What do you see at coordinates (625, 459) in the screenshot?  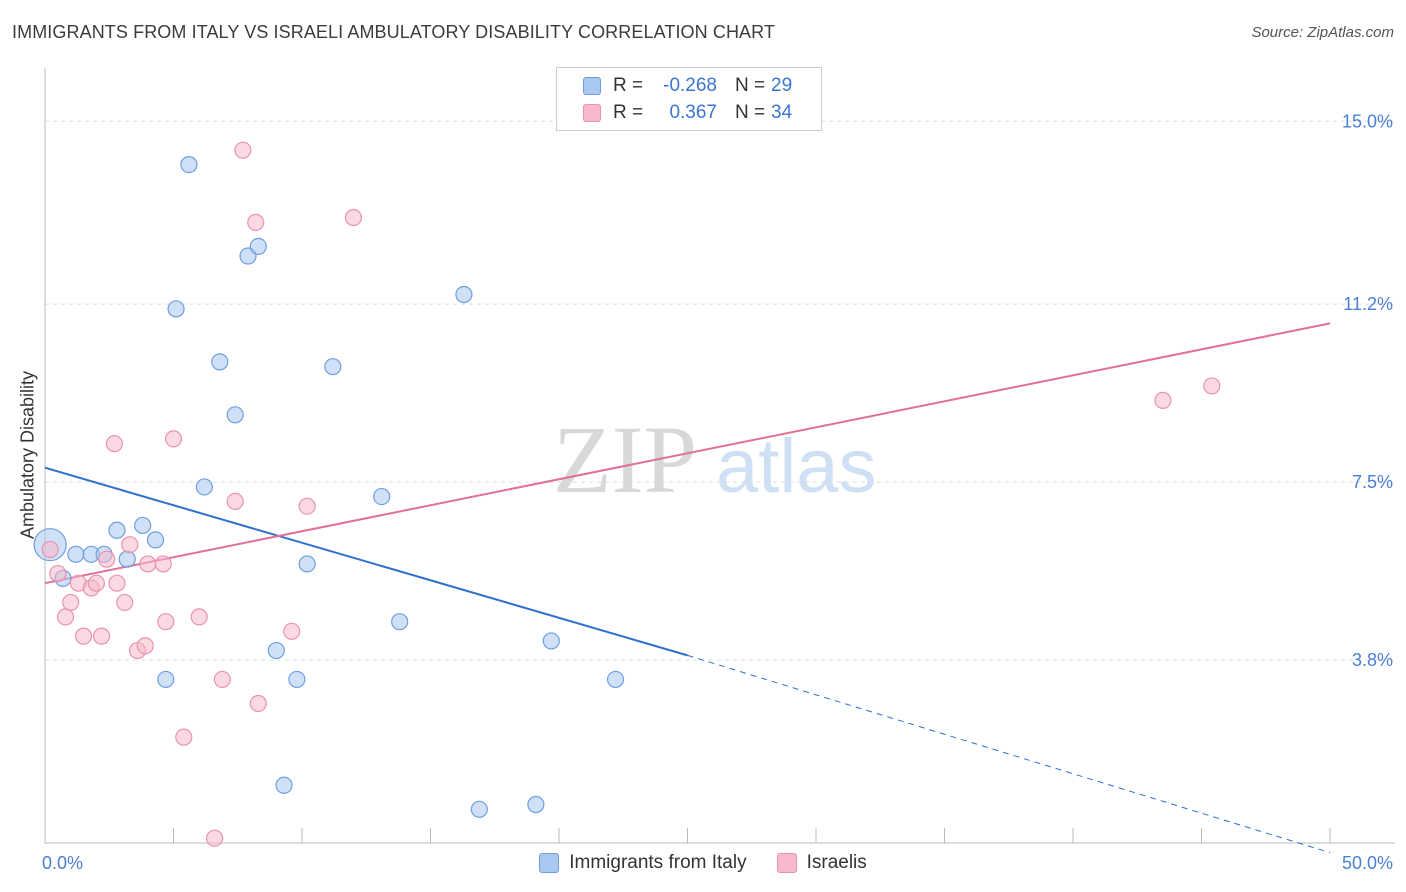 I see `watermark-zip: ZIP` at bounding box center [625, 459].